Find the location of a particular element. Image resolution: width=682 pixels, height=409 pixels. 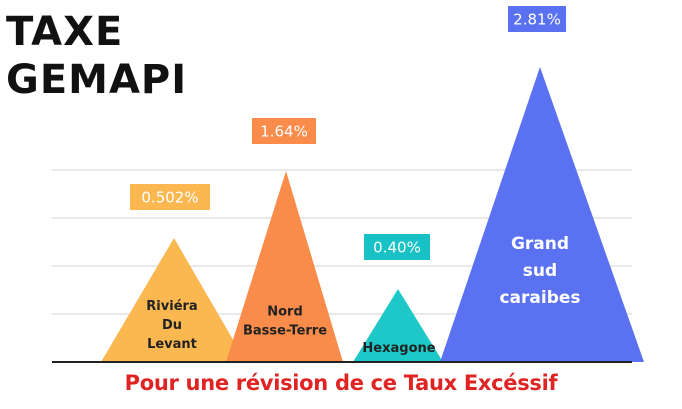

footer-caption: Pour une révision de ce Taux Excéssif is located at coordinates (341, 383).